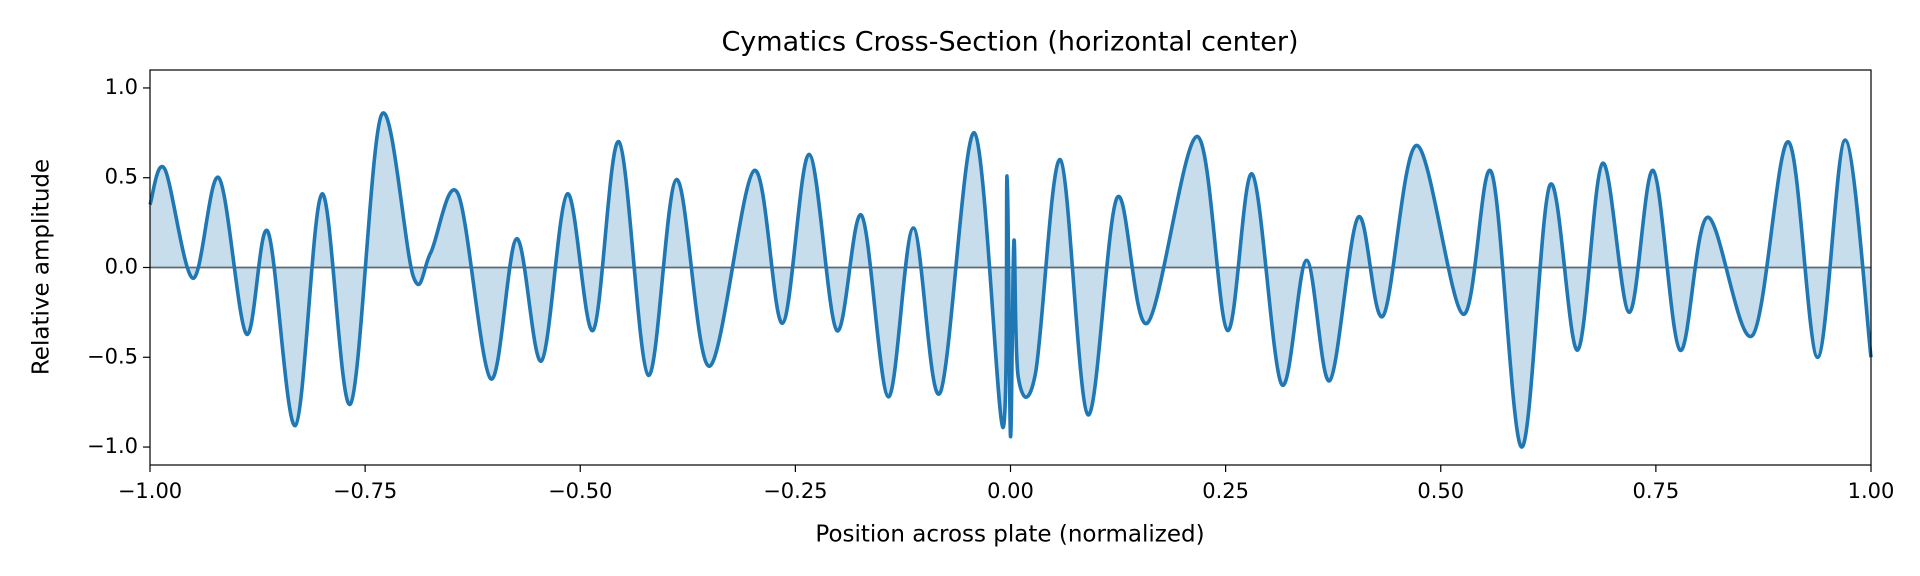 The width and height of the screenshot is (1920, 576). I want to click on y-tick-label: −1.0, so click(112, 446).